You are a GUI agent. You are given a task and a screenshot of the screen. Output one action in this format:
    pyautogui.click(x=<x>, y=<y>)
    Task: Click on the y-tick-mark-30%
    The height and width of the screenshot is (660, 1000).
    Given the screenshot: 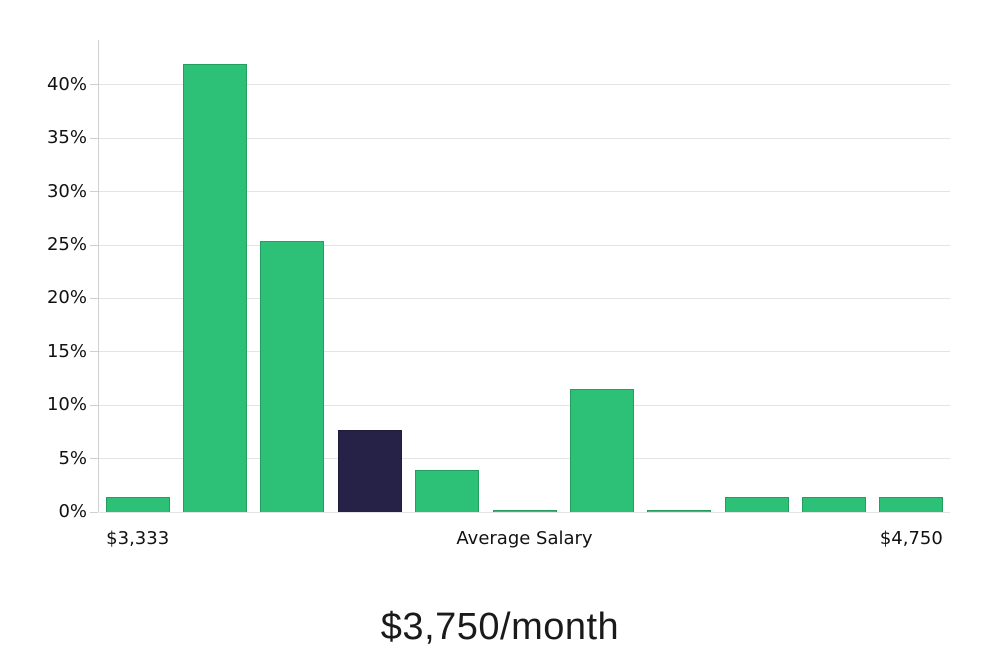 What is the action you would take?
    pyautogui.click(x=94, y=192)
    